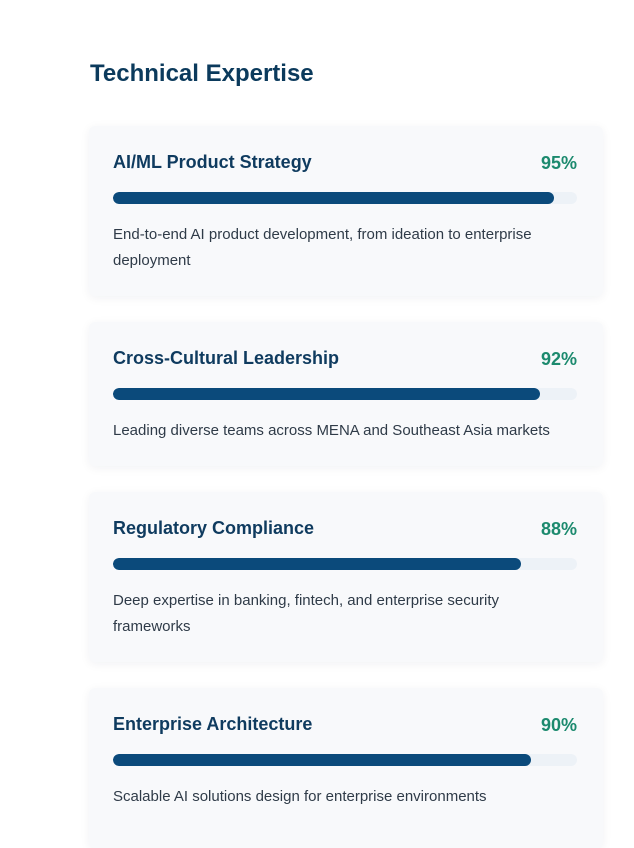  I want to click on skill-percent: 95%, so click(558, 163).